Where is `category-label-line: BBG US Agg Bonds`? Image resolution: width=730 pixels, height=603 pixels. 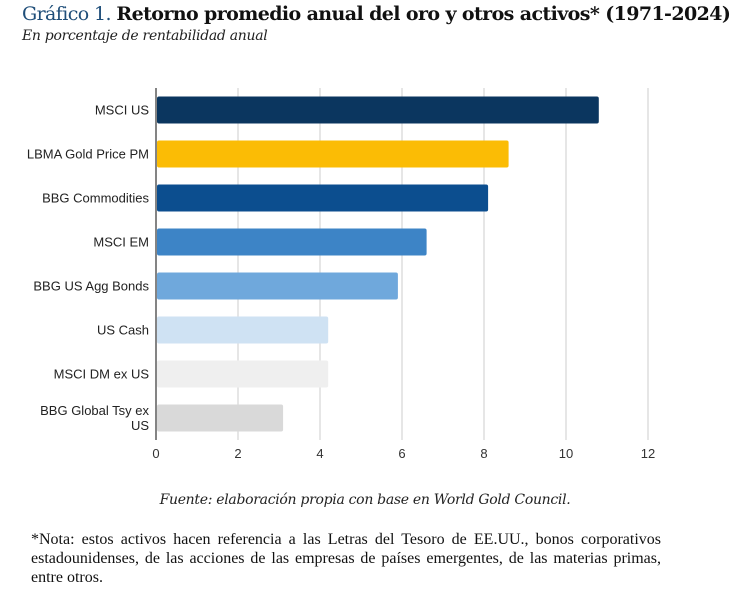 category-label-line: BBG US Agg Bonds is located at coordinates (91, 286).